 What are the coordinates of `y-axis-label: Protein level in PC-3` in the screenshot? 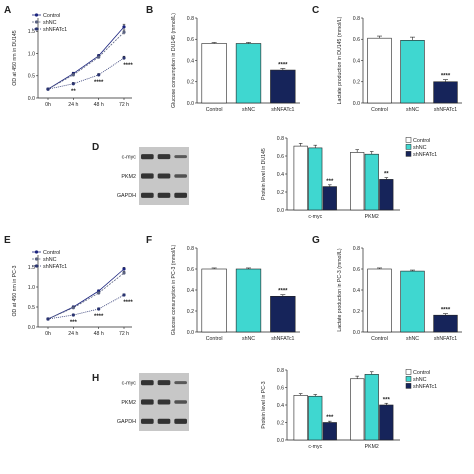 It's located at (264, 404).